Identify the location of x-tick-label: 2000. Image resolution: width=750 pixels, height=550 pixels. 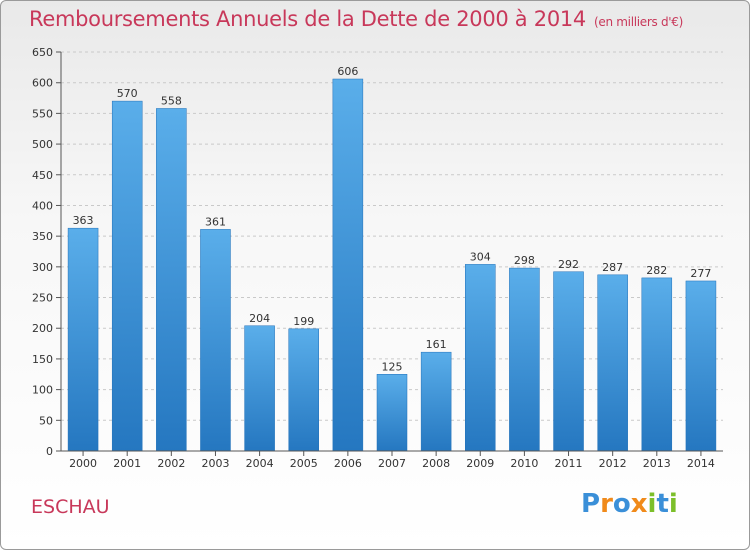
(83, 463).